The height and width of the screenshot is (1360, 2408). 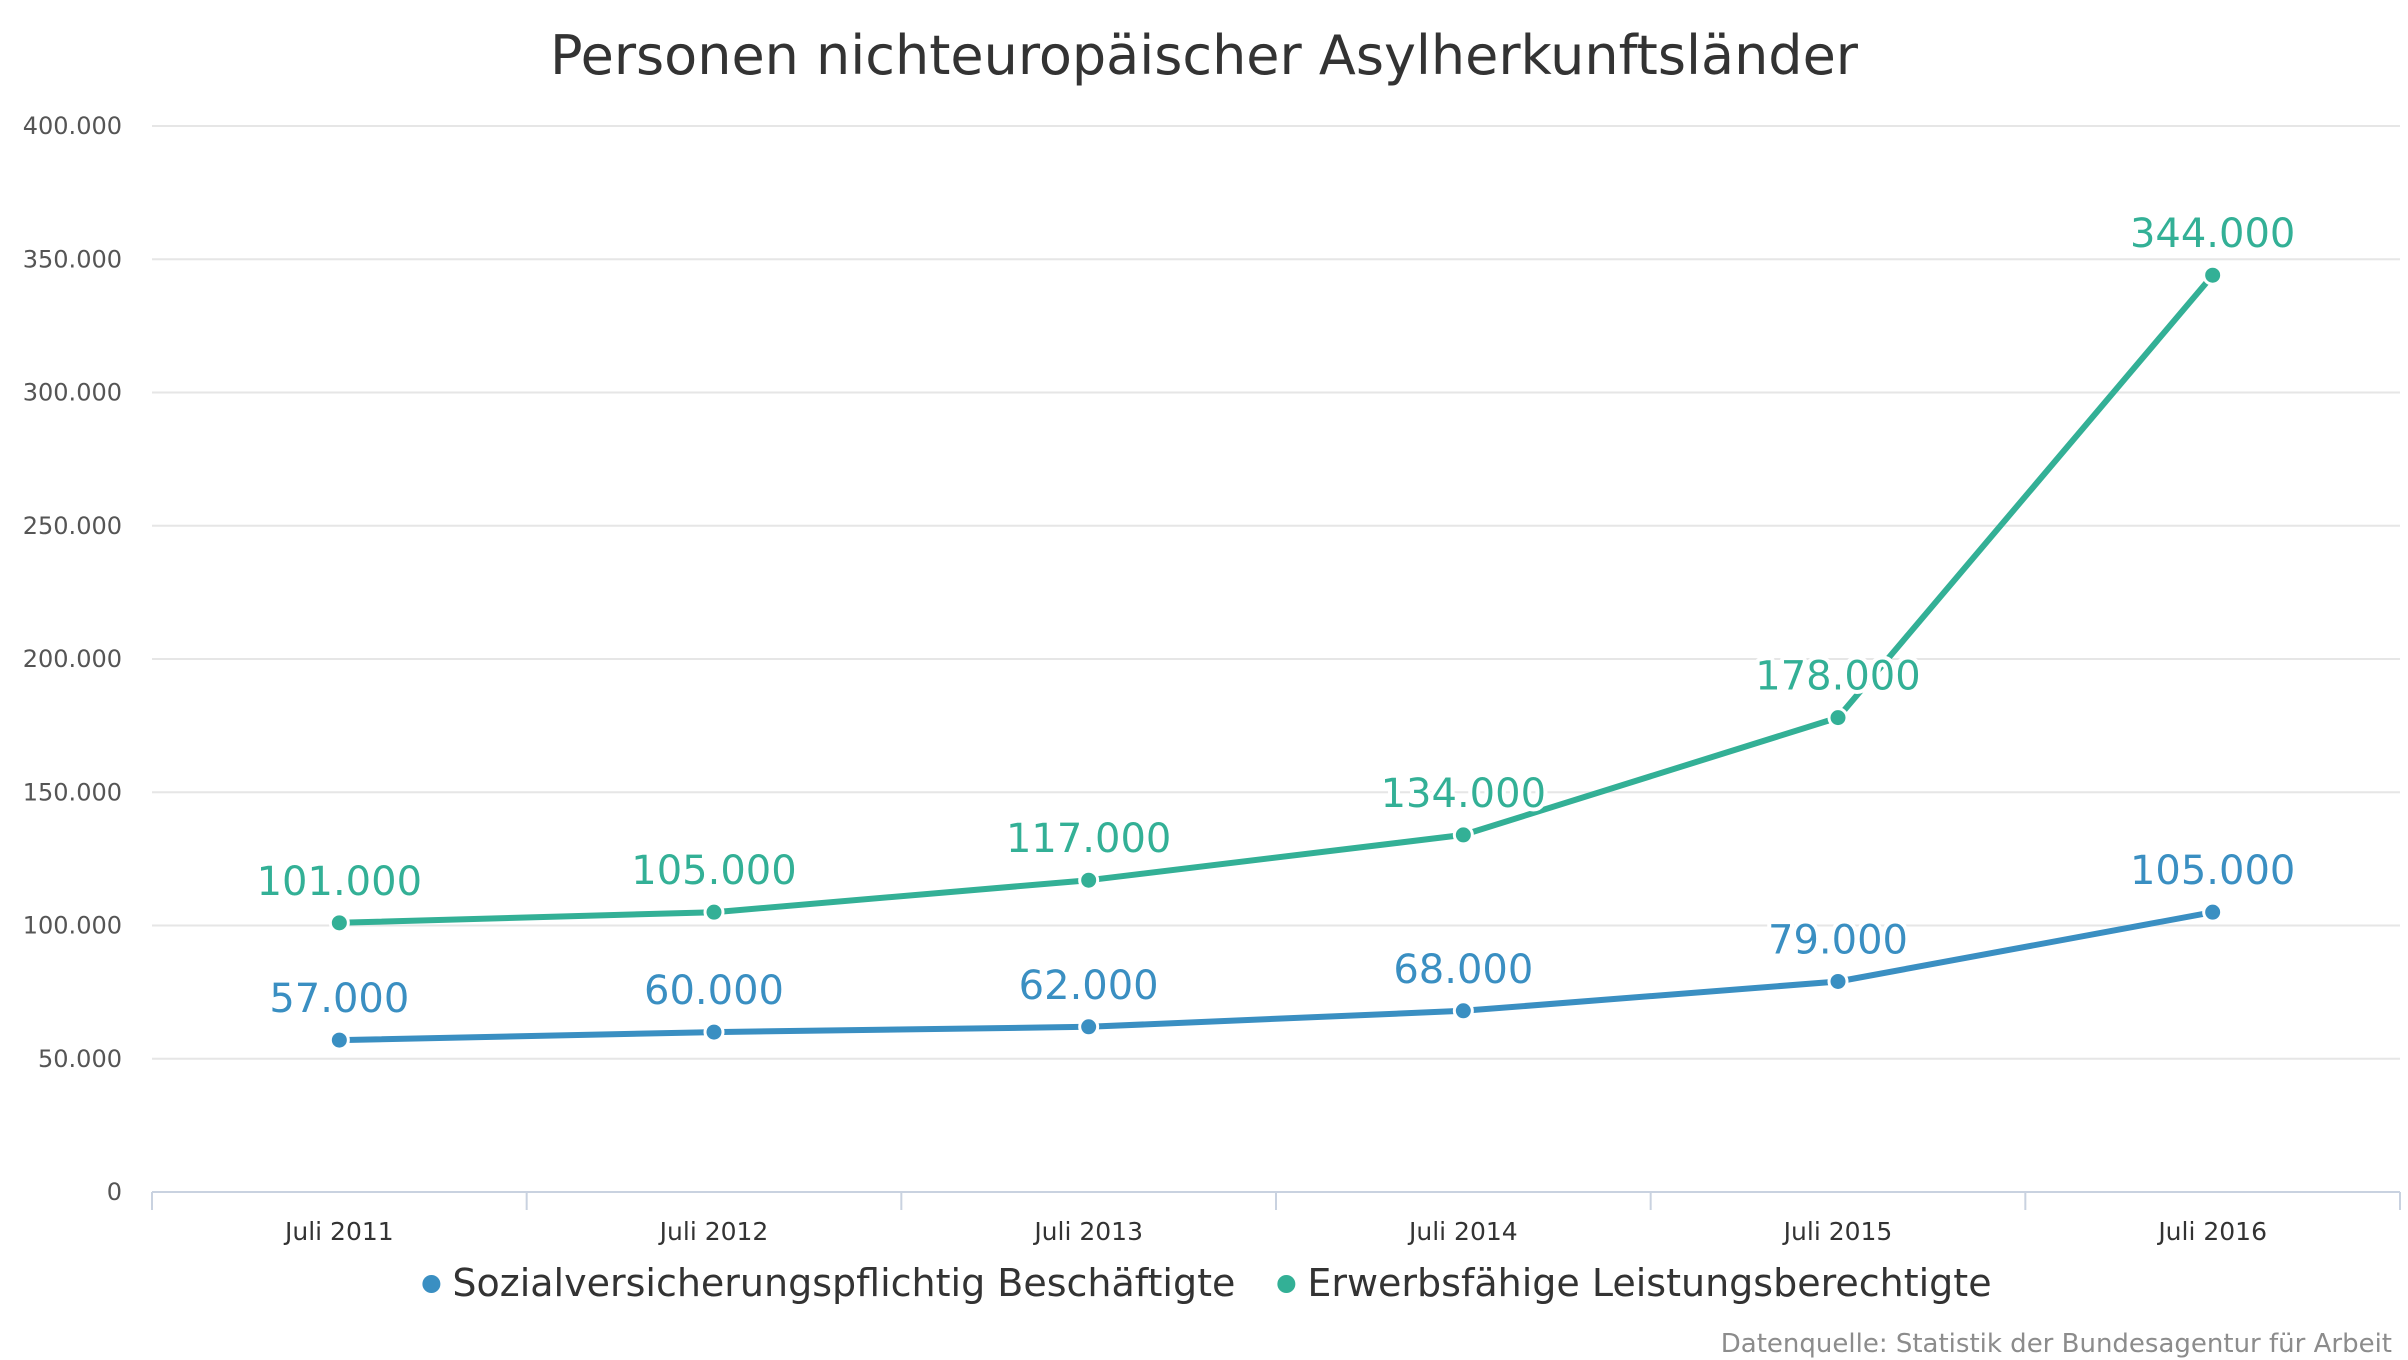 I want to click on y-tick-label: 100.000, so click(x=72, y=926).